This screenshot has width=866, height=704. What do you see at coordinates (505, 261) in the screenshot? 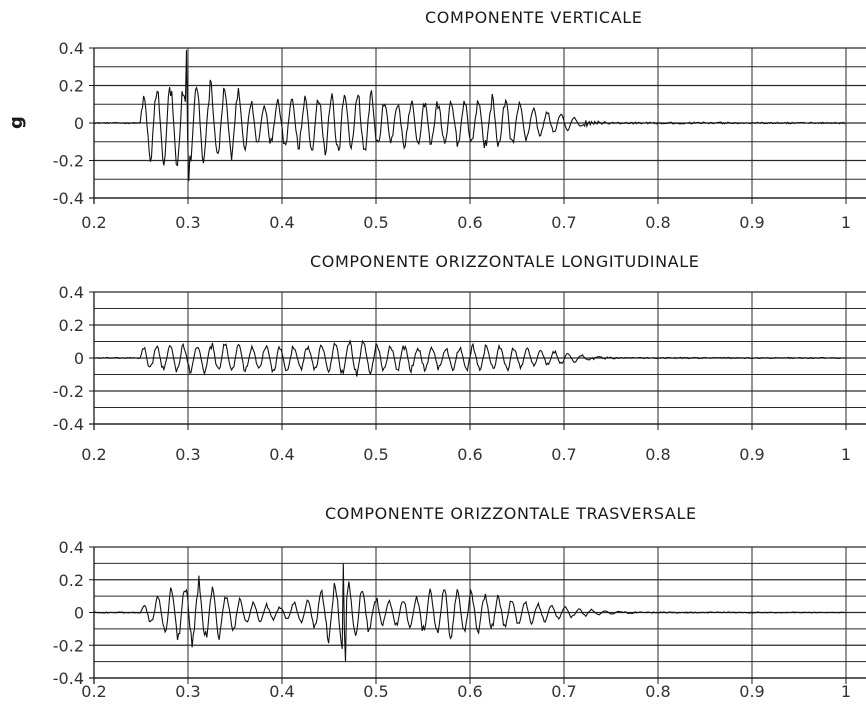
I see `chart-title-longitudinal: COMPONENTE ORIZZONTALE LONGITUDINALE` at bounding box center [505, 261].